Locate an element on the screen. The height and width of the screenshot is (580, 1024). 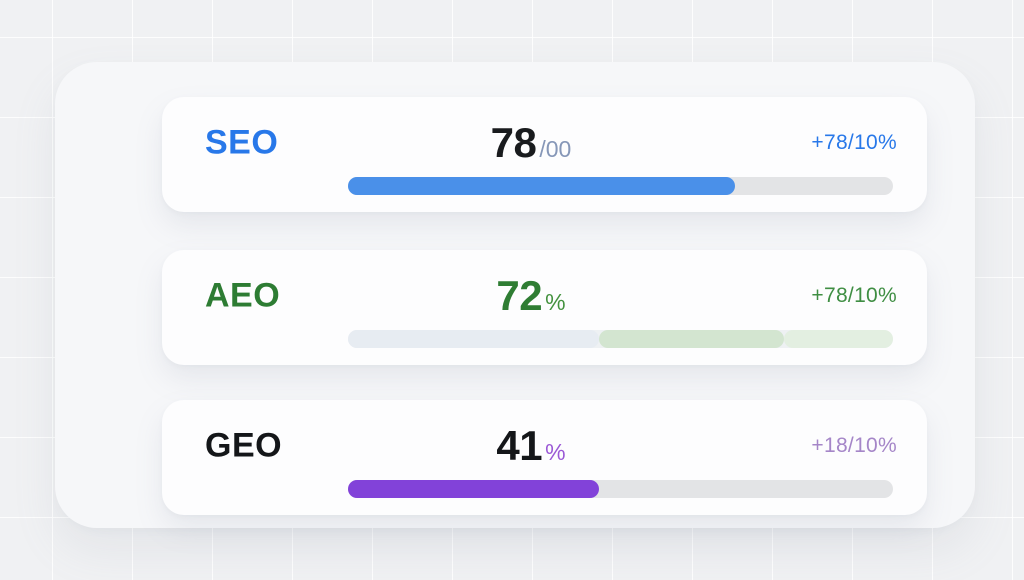
geo-progress-fill is located at coordinates (473, 489).